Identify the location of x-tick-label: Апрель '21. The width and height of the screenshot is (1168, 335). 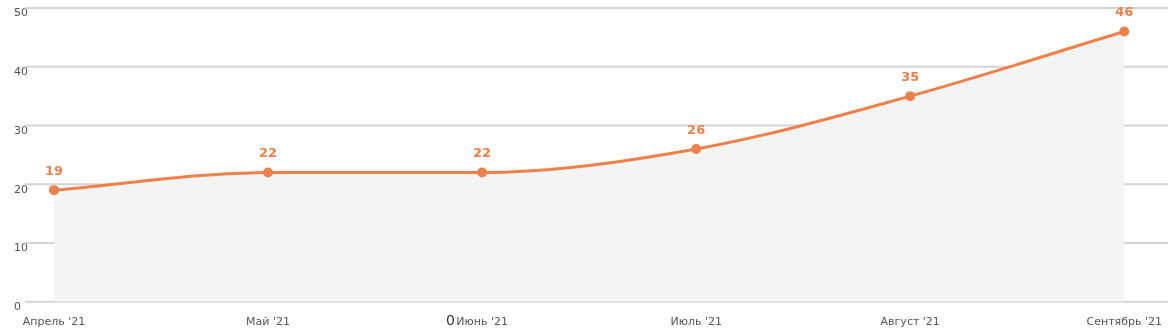
(54, 322).